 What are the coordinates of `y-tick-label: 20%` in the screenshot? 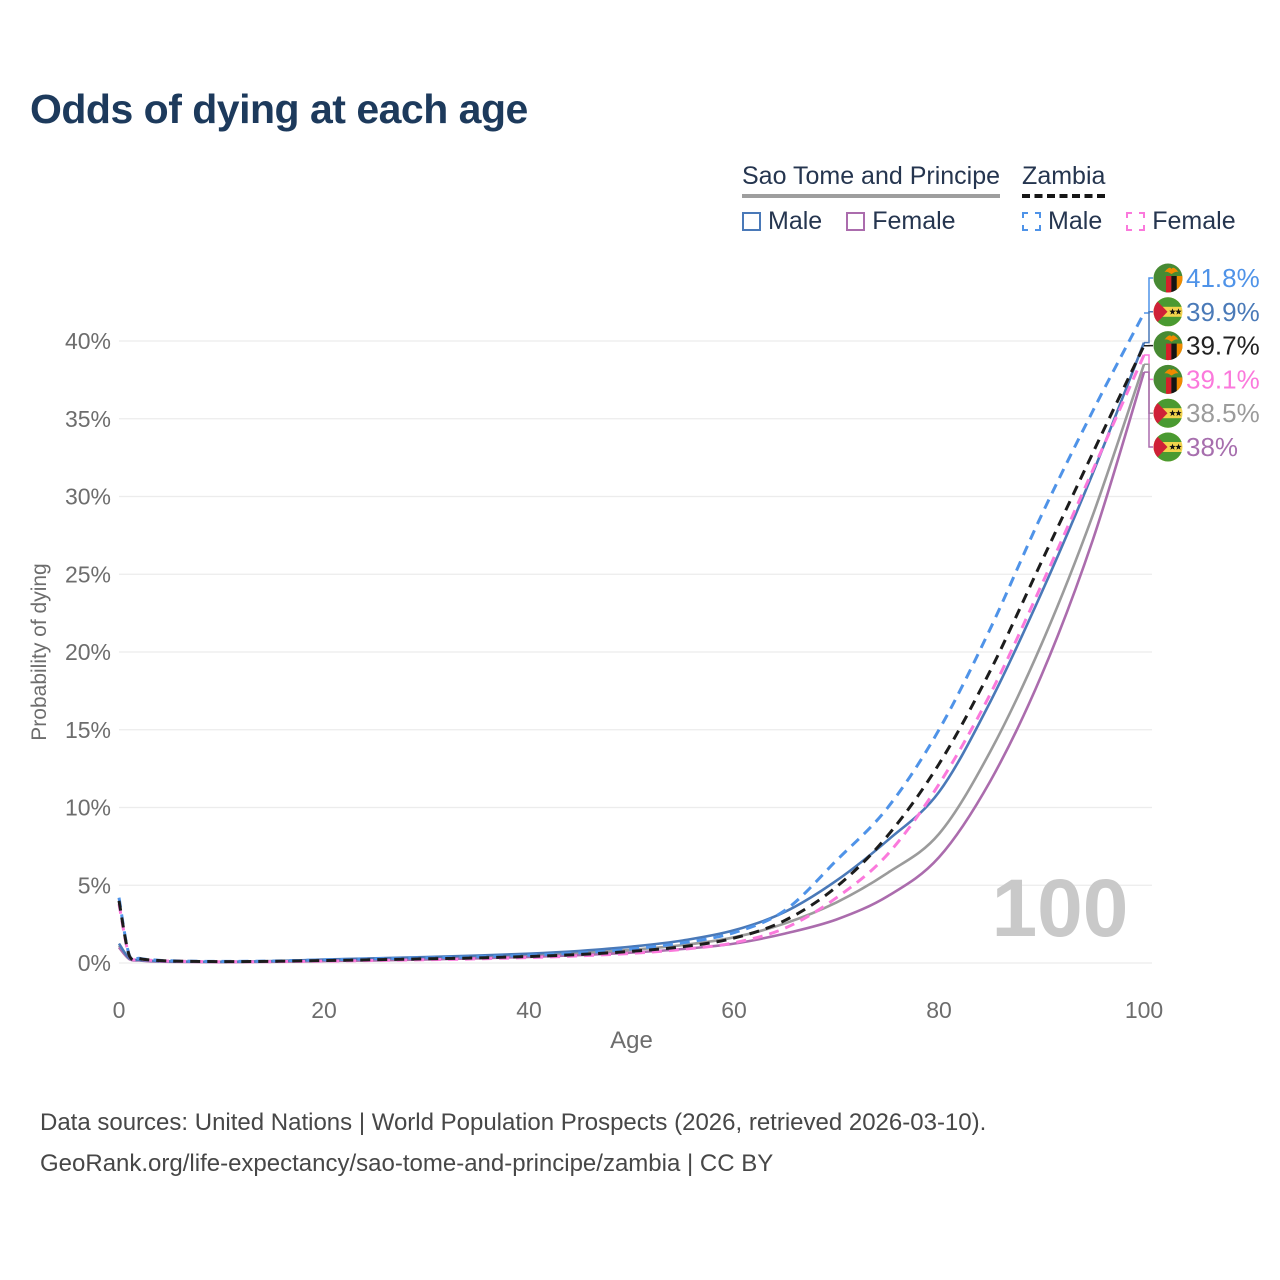 It's located at (88, 652).